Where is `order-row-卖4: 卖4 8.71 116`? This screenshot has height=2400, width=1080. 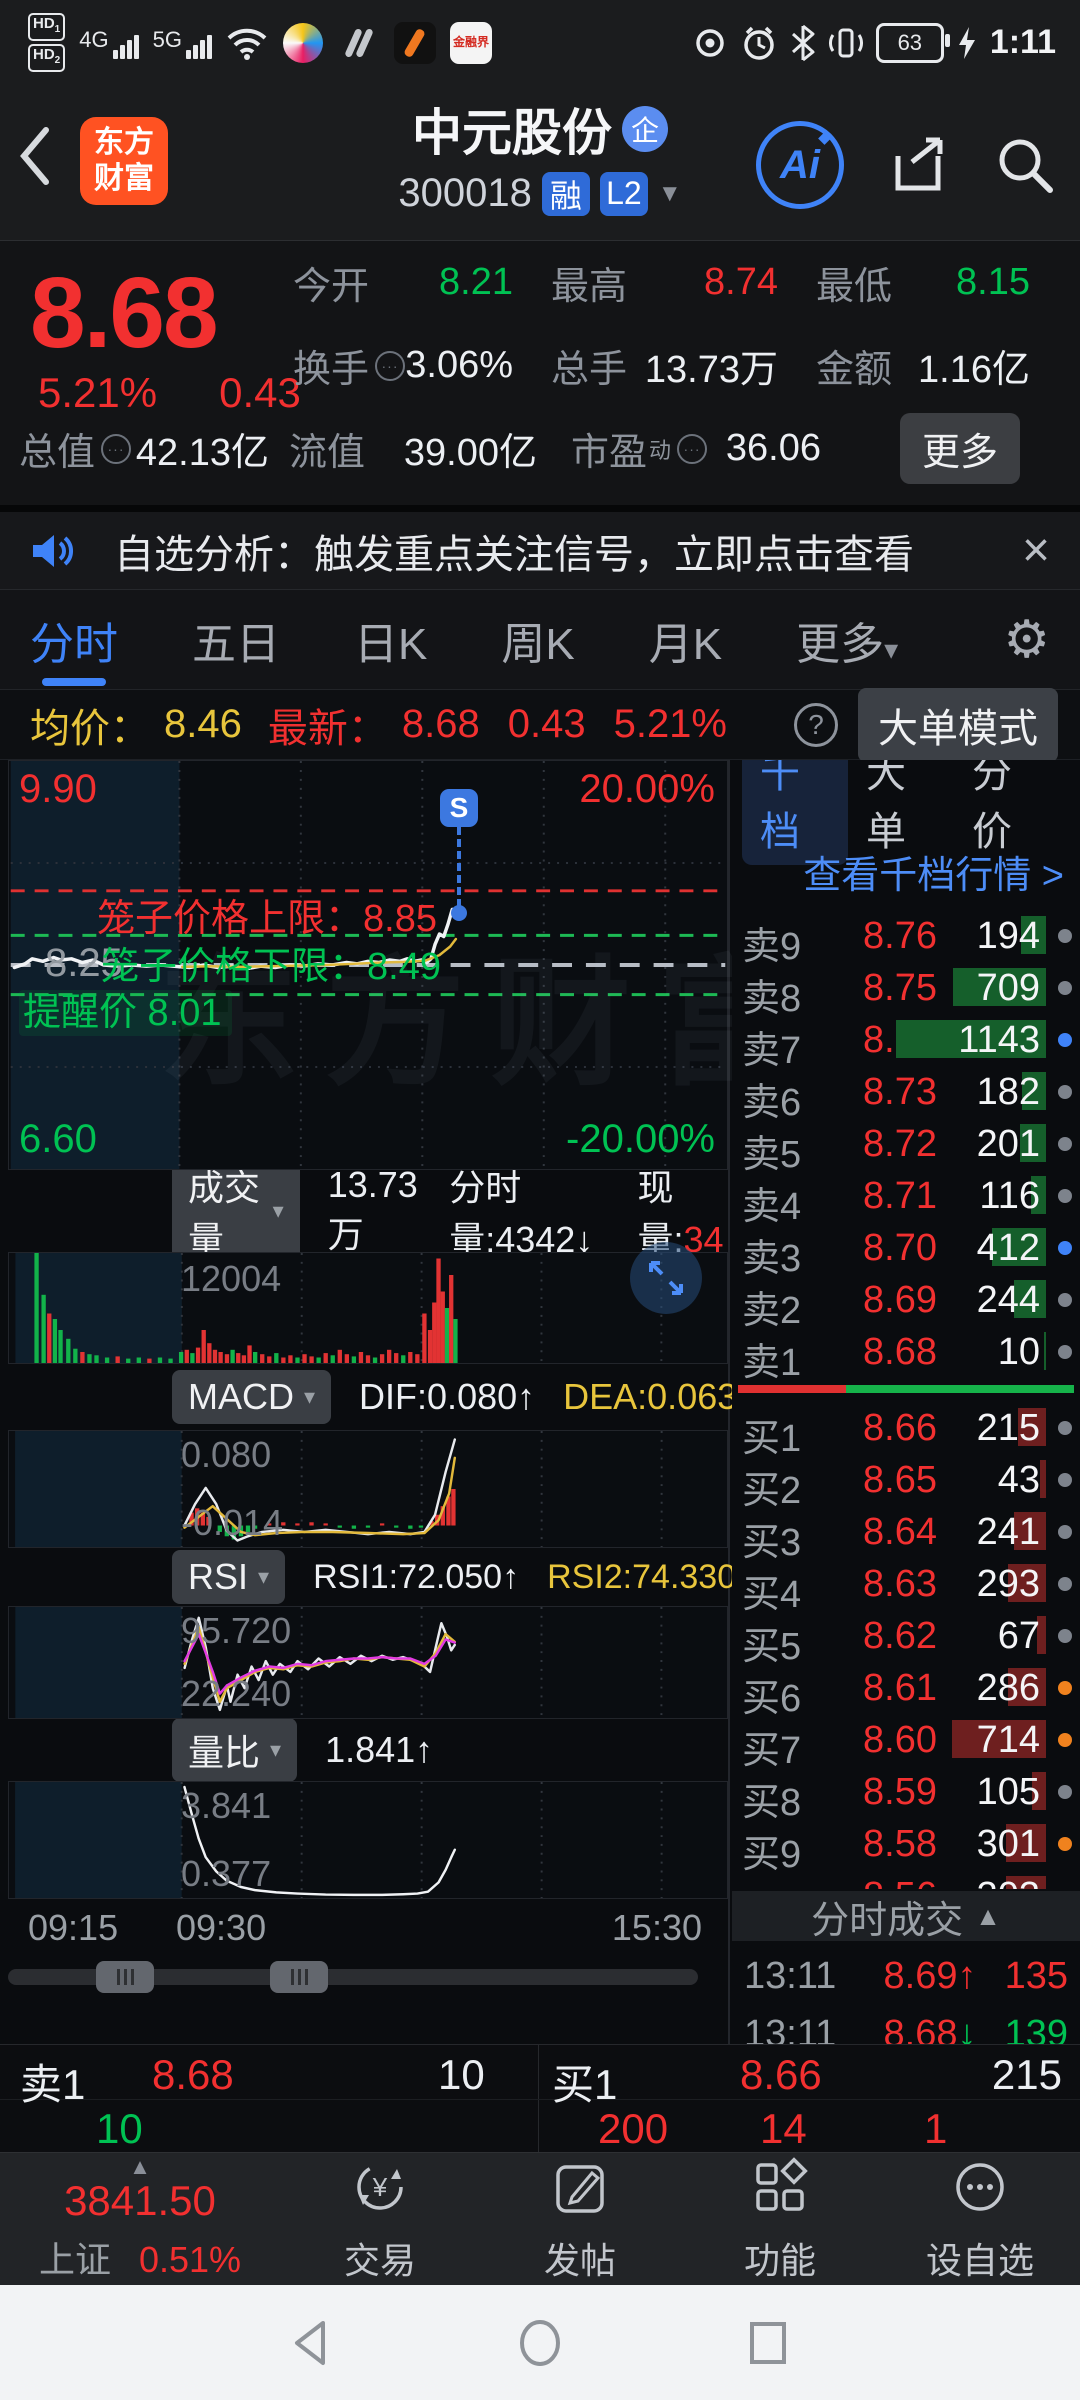 order-row-卖4: 卖4 8.71 116 is located at coordinates (906, 1198).